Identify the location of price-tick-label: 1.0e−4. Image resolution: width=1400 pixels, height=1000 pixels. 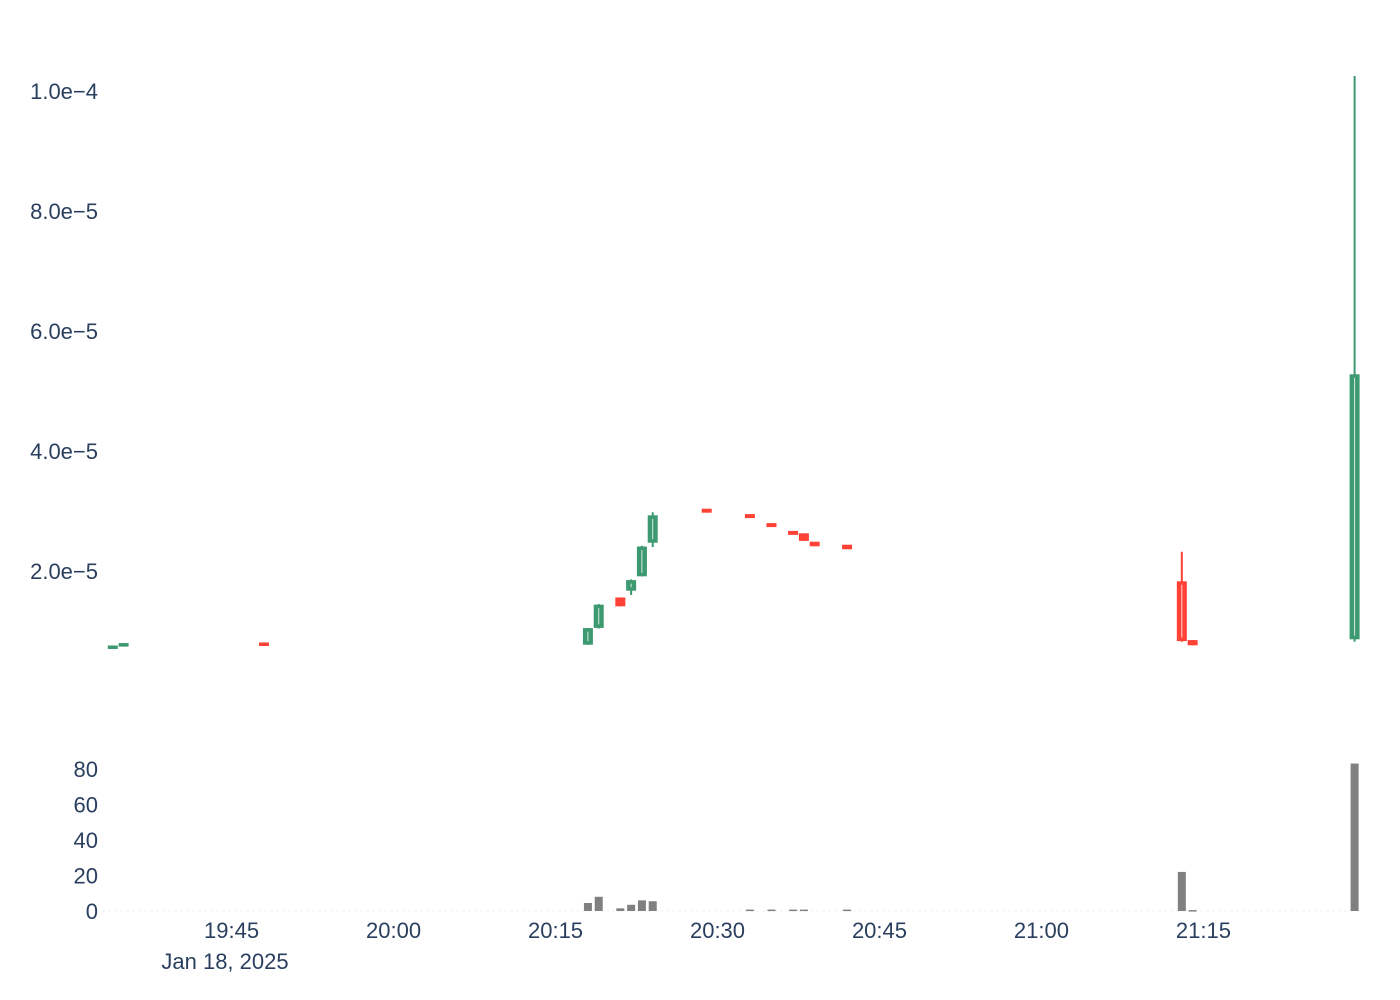
(64, 91).